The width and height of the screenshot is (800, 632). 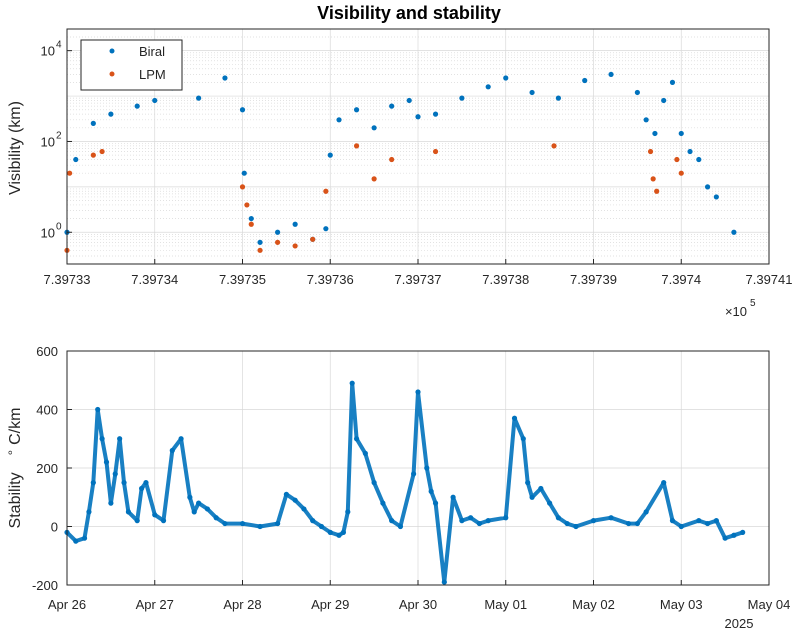 What do you see at coordinates (593, 279) in the screenshot?
I see `visibility-x-tick-label: 7.39739` at bounding box center [593, 279].